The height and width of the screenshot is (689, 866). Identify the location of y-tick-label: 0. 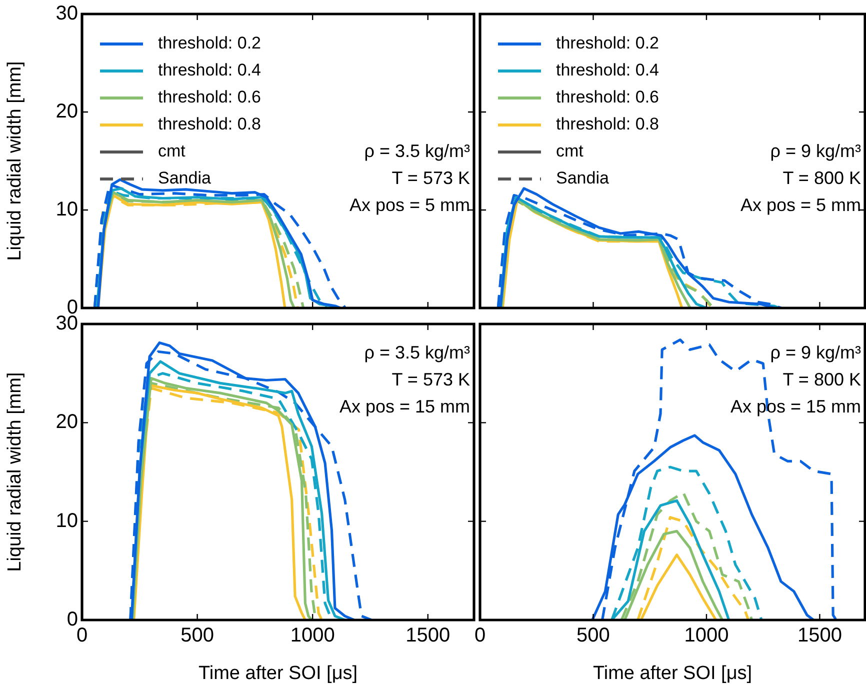
(72, 619).